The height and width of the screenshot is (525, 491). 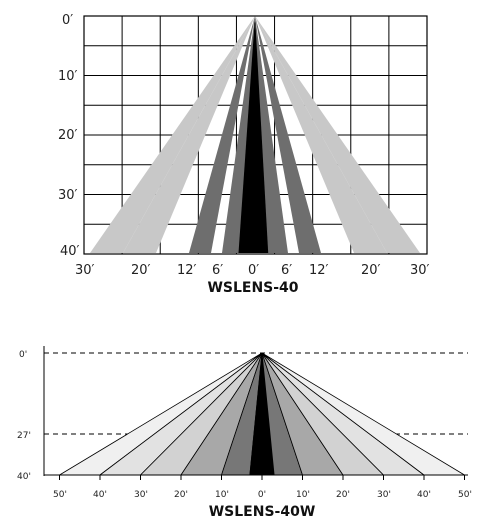 I want to click on width-label-right-20: 20′, so click(x=371, y=270).